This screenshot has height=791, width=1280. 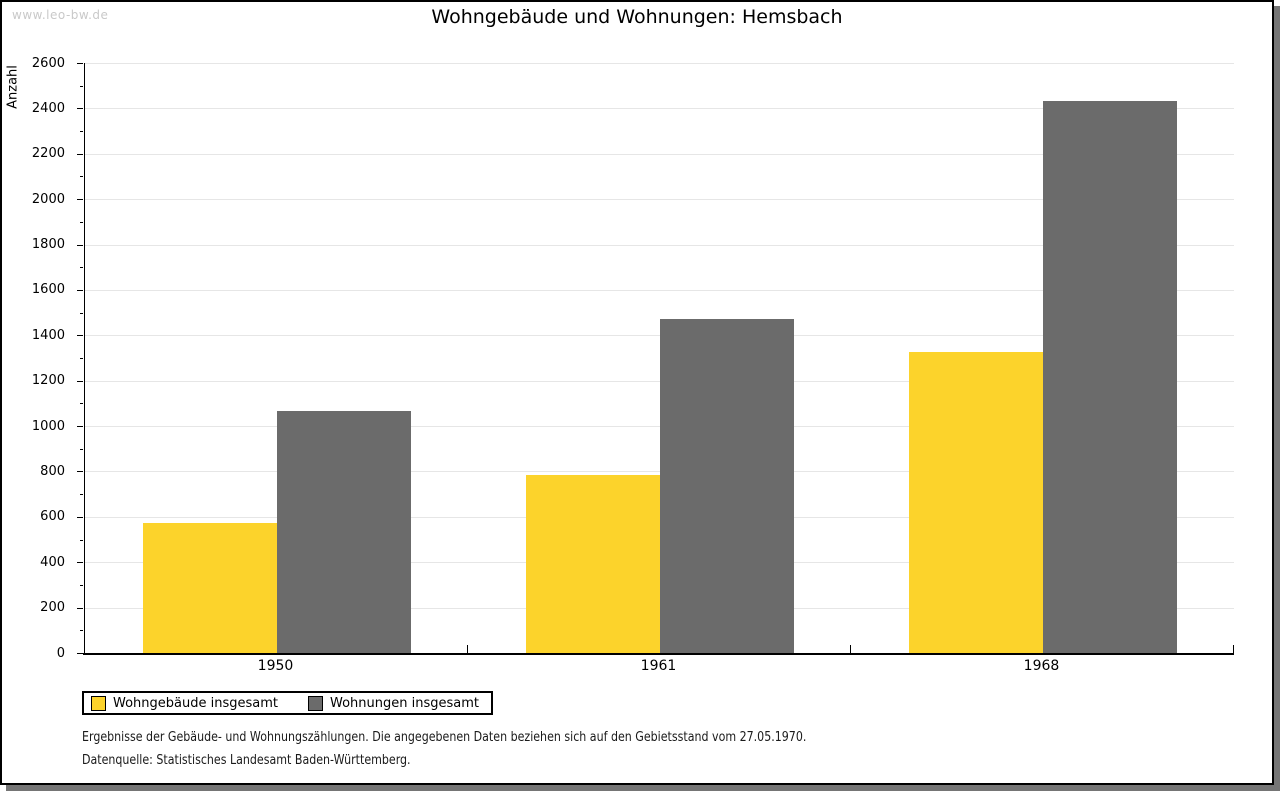 I want to click on watermark-text: www.leo-bw.de, so click(x=60, y=15).